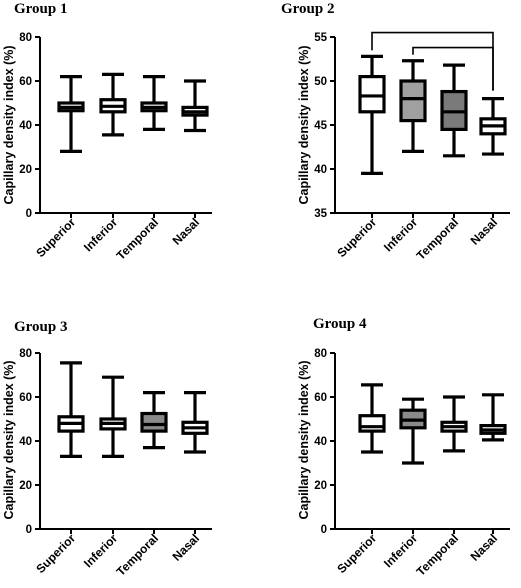 This screenshot has width=521, height=588. Describe the element at coordinates (41, 9) in the screenshot. I see `panel-title: Group 1` at that location.